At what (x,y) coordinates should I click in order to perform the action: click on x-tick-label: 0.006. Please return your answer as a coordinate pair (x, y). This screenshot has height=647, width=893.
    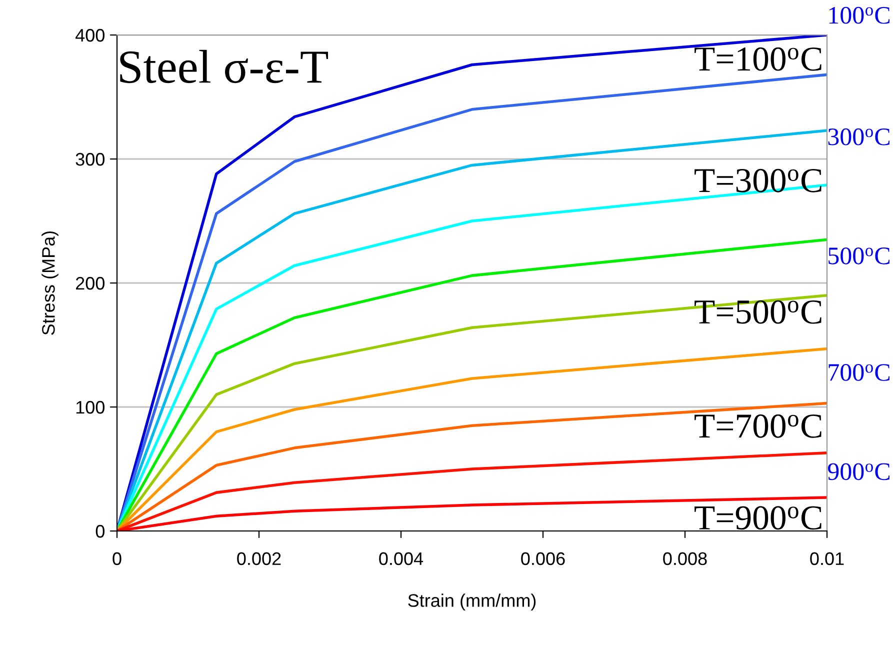
    Looking at the image, I should click on (543, 559).